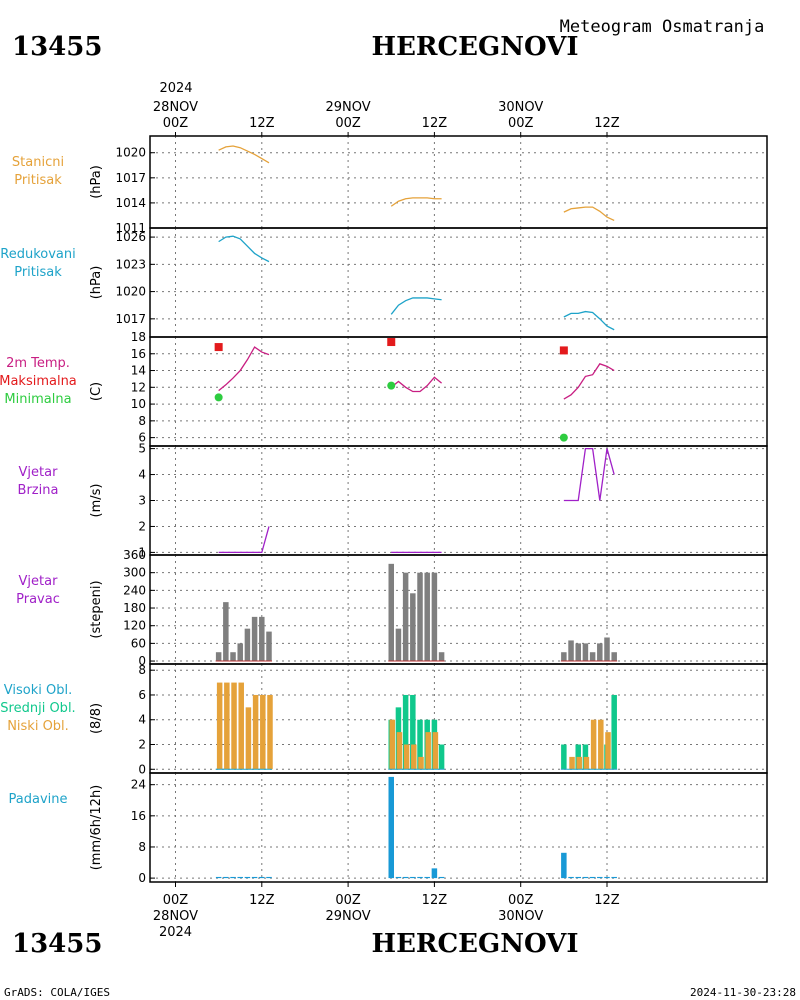  I want to click on panel-vjetar_pravac: 0 60 120 180 240 300 360 (stepeni) Vjetar Pravac, so click(392, 608).